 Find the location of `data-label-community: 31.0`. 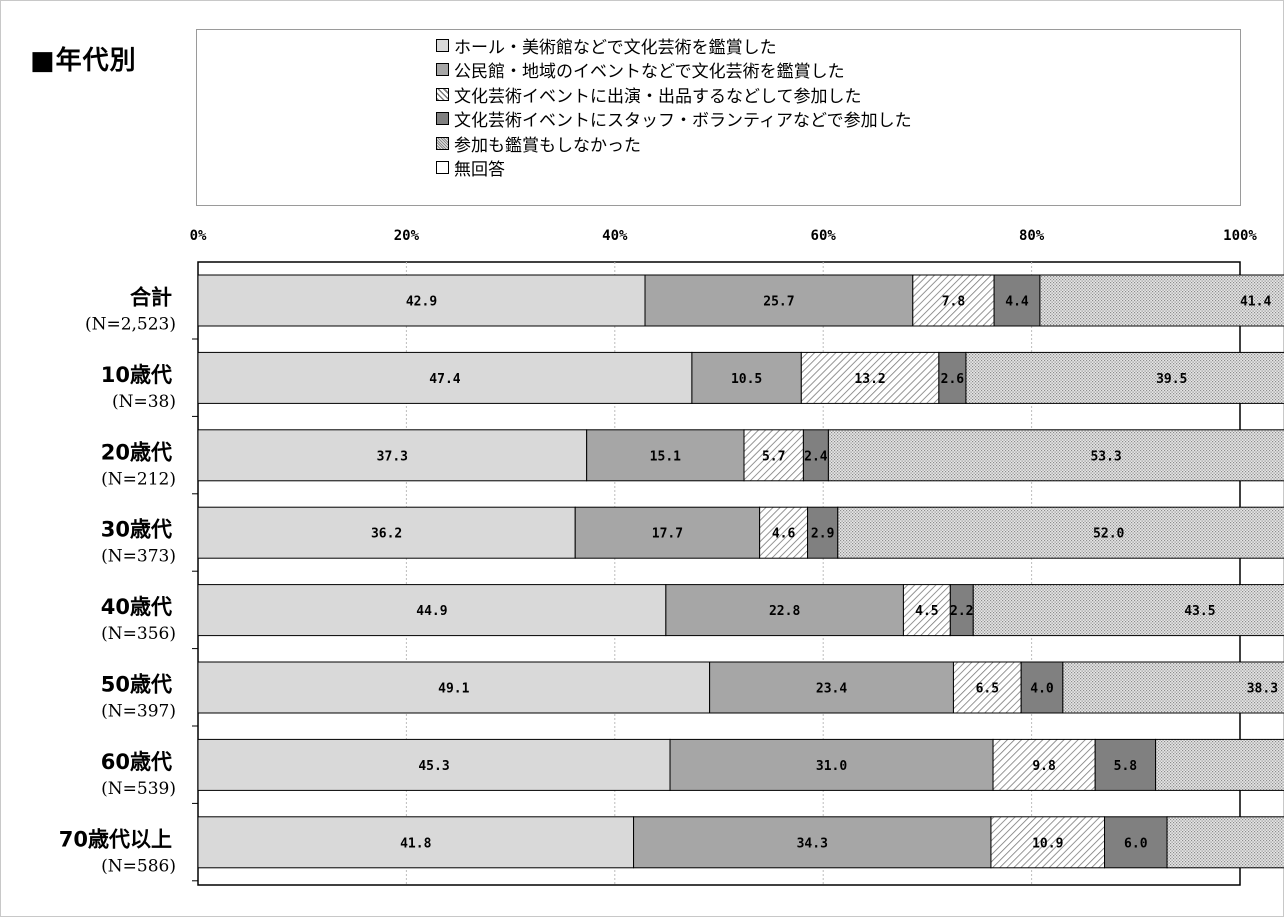

data-label-community: 31.0 is located at coordinates (831, 766).